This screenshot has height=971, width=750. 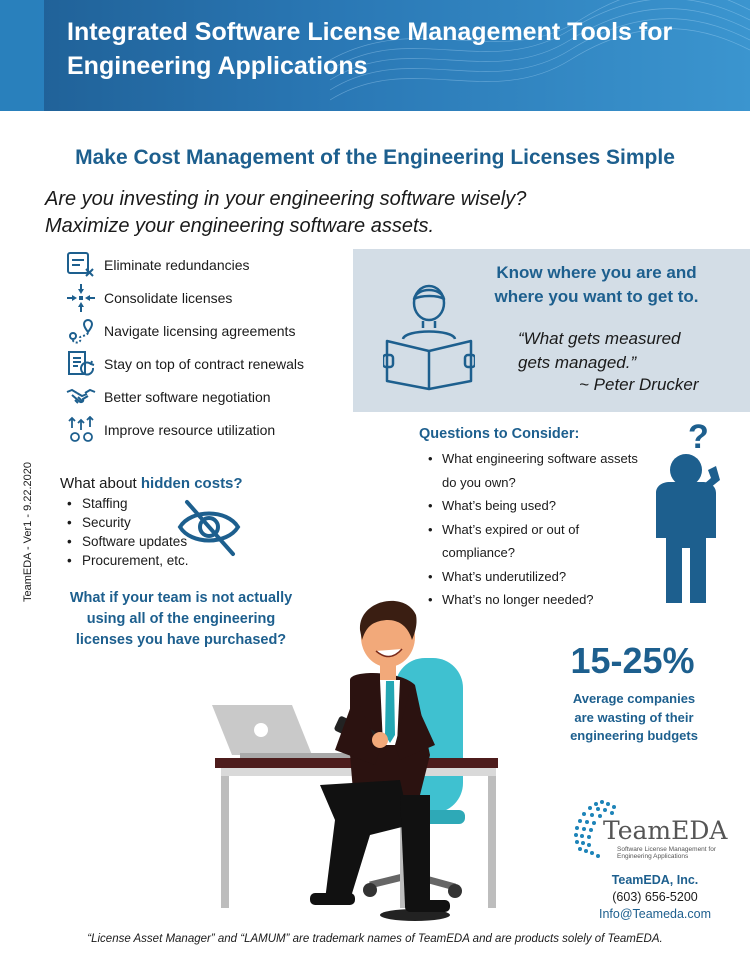 I want to click on list-item: What’s being used?, so click(x=540, y=506).